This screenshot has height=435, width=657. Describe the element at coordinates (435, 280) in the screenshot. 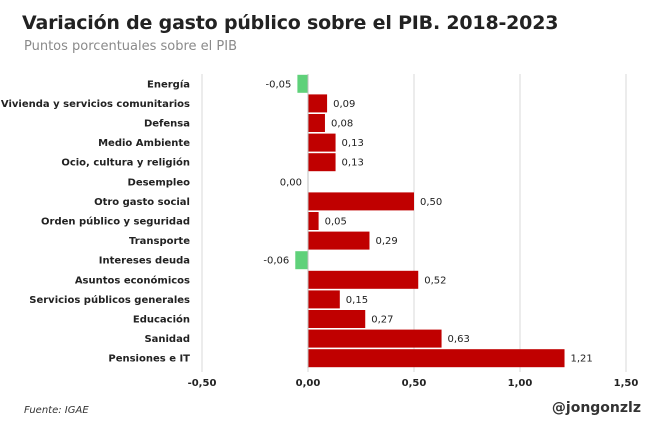

I see `value-label: 0,52` at that location.